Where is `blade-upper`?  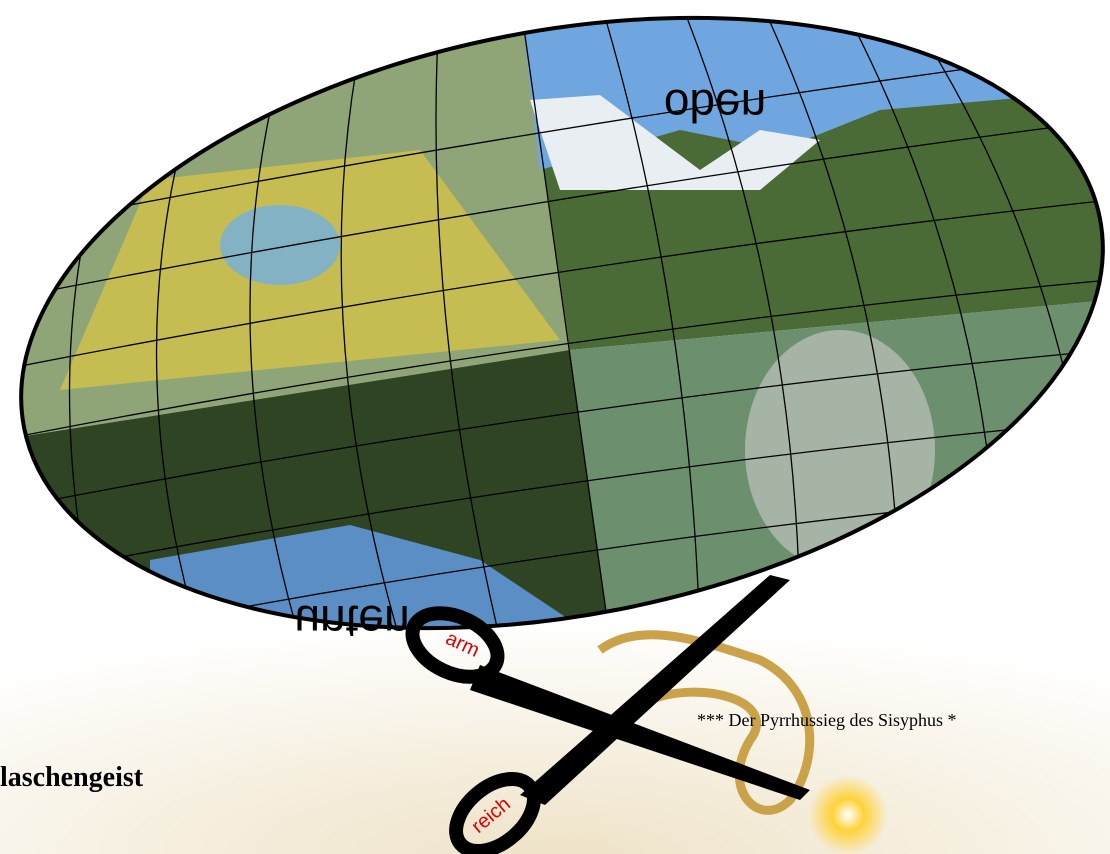 blade-upper is located at coordinates (640, 732).